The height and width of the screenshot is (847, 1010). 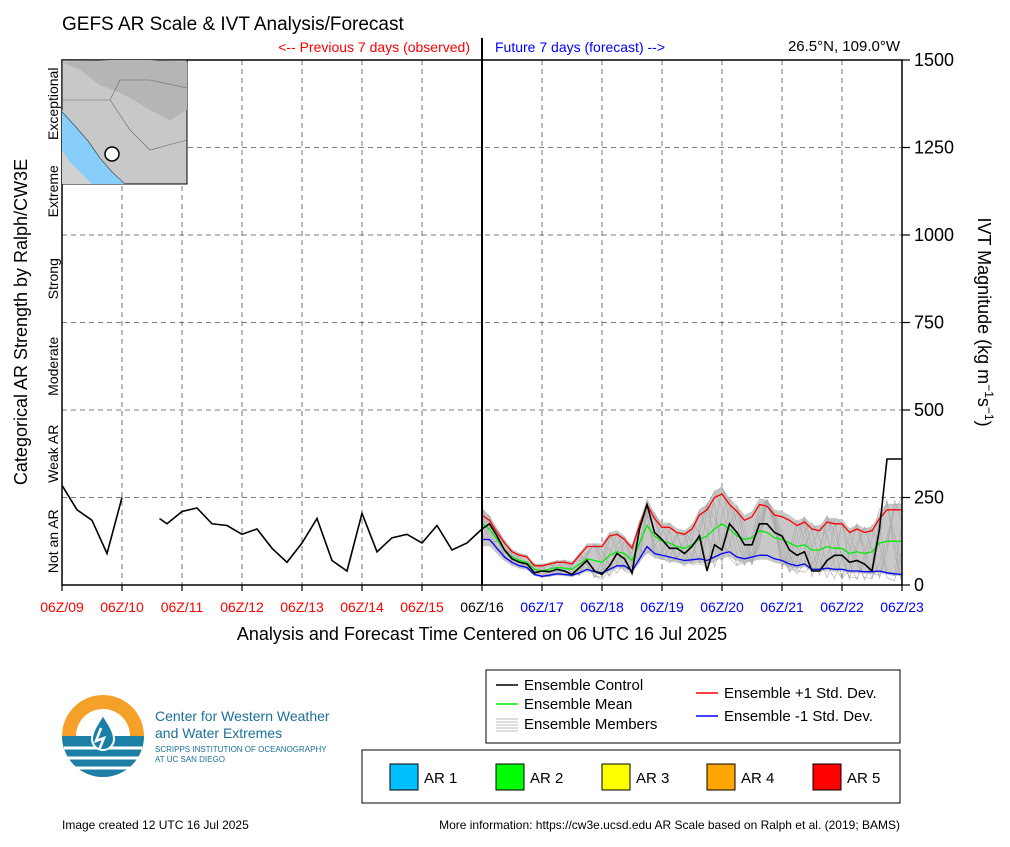 I want to click on inset-map-peninsula, so click(x=77, y=167).